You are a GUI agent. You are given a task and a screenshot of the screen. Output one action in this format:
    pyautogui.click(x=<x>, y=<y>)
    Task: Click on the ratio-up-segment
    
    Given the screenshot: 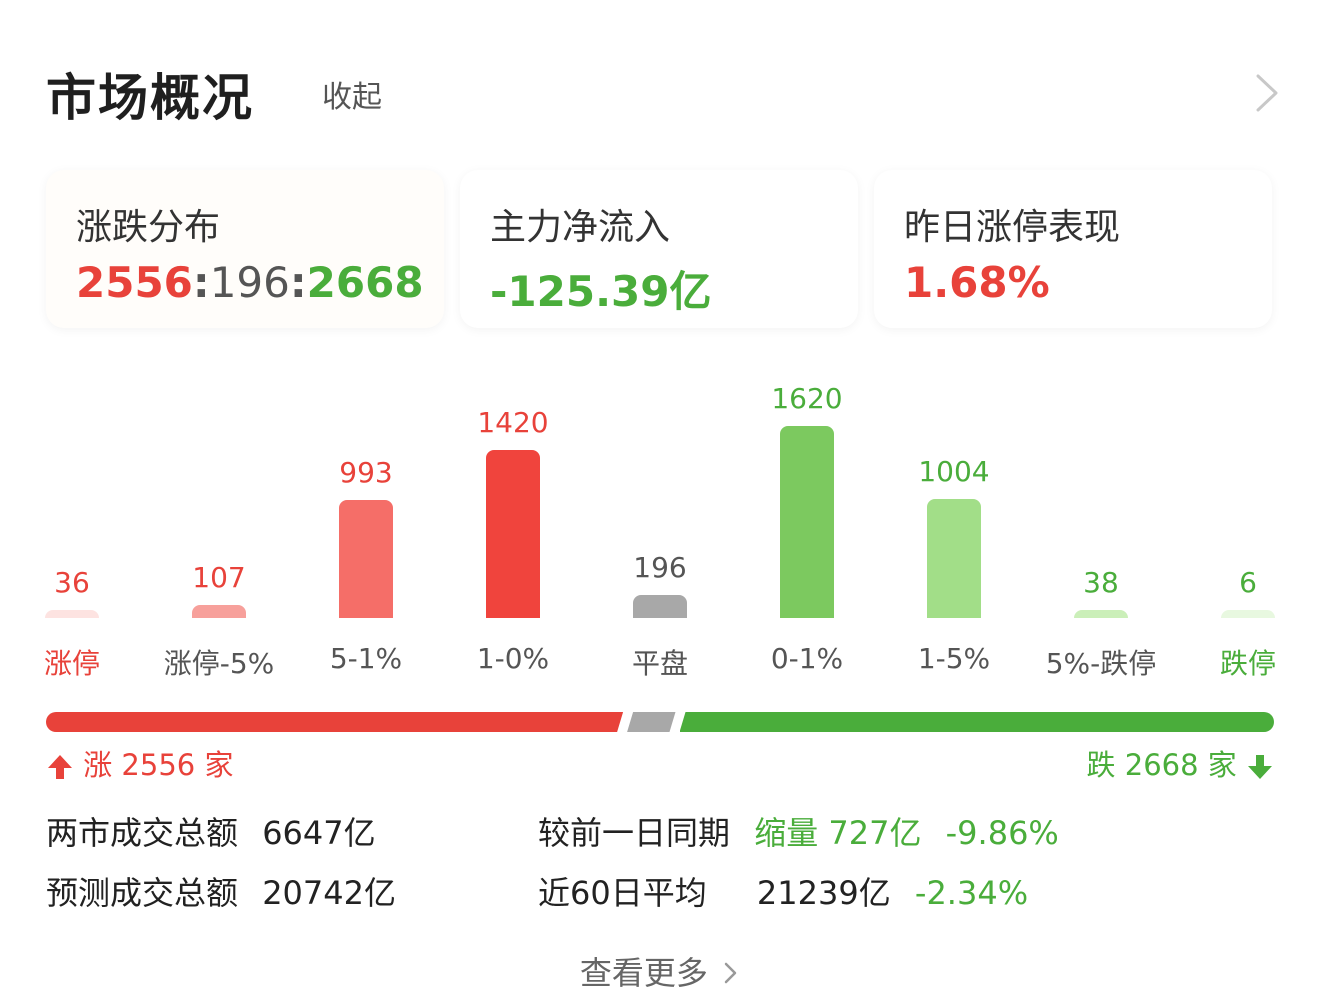 What is the action you would take?
    pyautogui.click(x=334, y=722)
    